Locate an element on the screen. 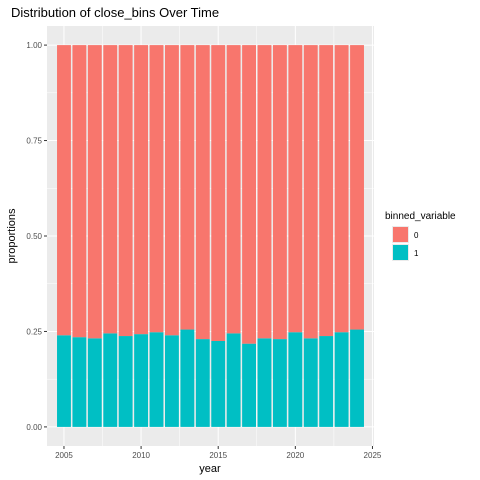 This screenshot has height=480, width=480. x-tick-label: 2025 is located at coordinates (373, 455).